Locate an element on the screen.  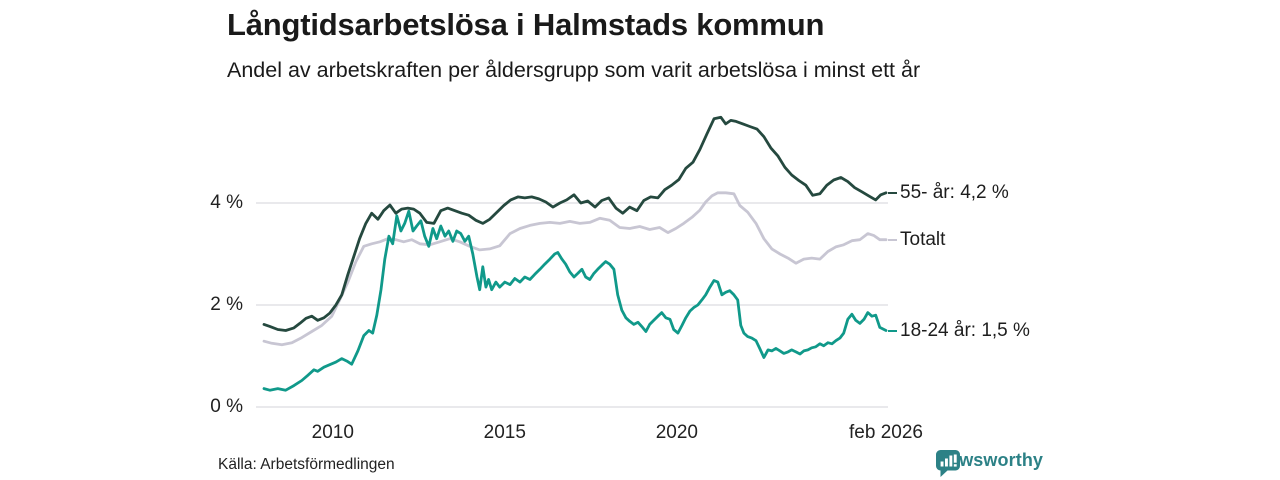
series-label-55-r: 55- år: 4,2 % is located at coordinates (948, 192).